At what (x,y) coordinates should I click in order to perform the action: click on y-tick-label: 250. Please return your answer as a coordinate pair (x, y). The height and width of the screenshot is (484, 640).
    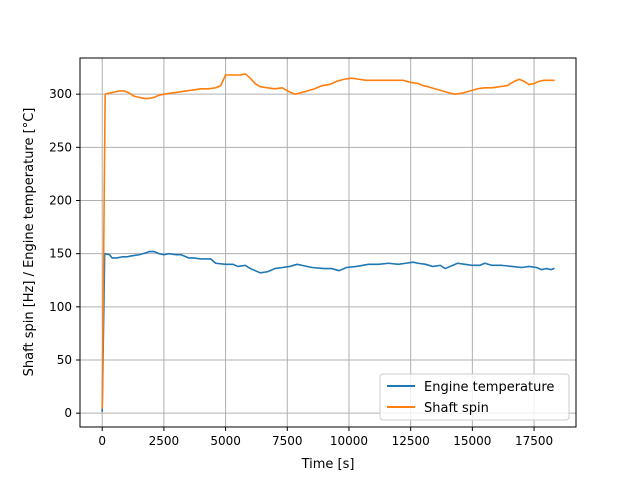
    Looking at the image, I should click on (60, 147).